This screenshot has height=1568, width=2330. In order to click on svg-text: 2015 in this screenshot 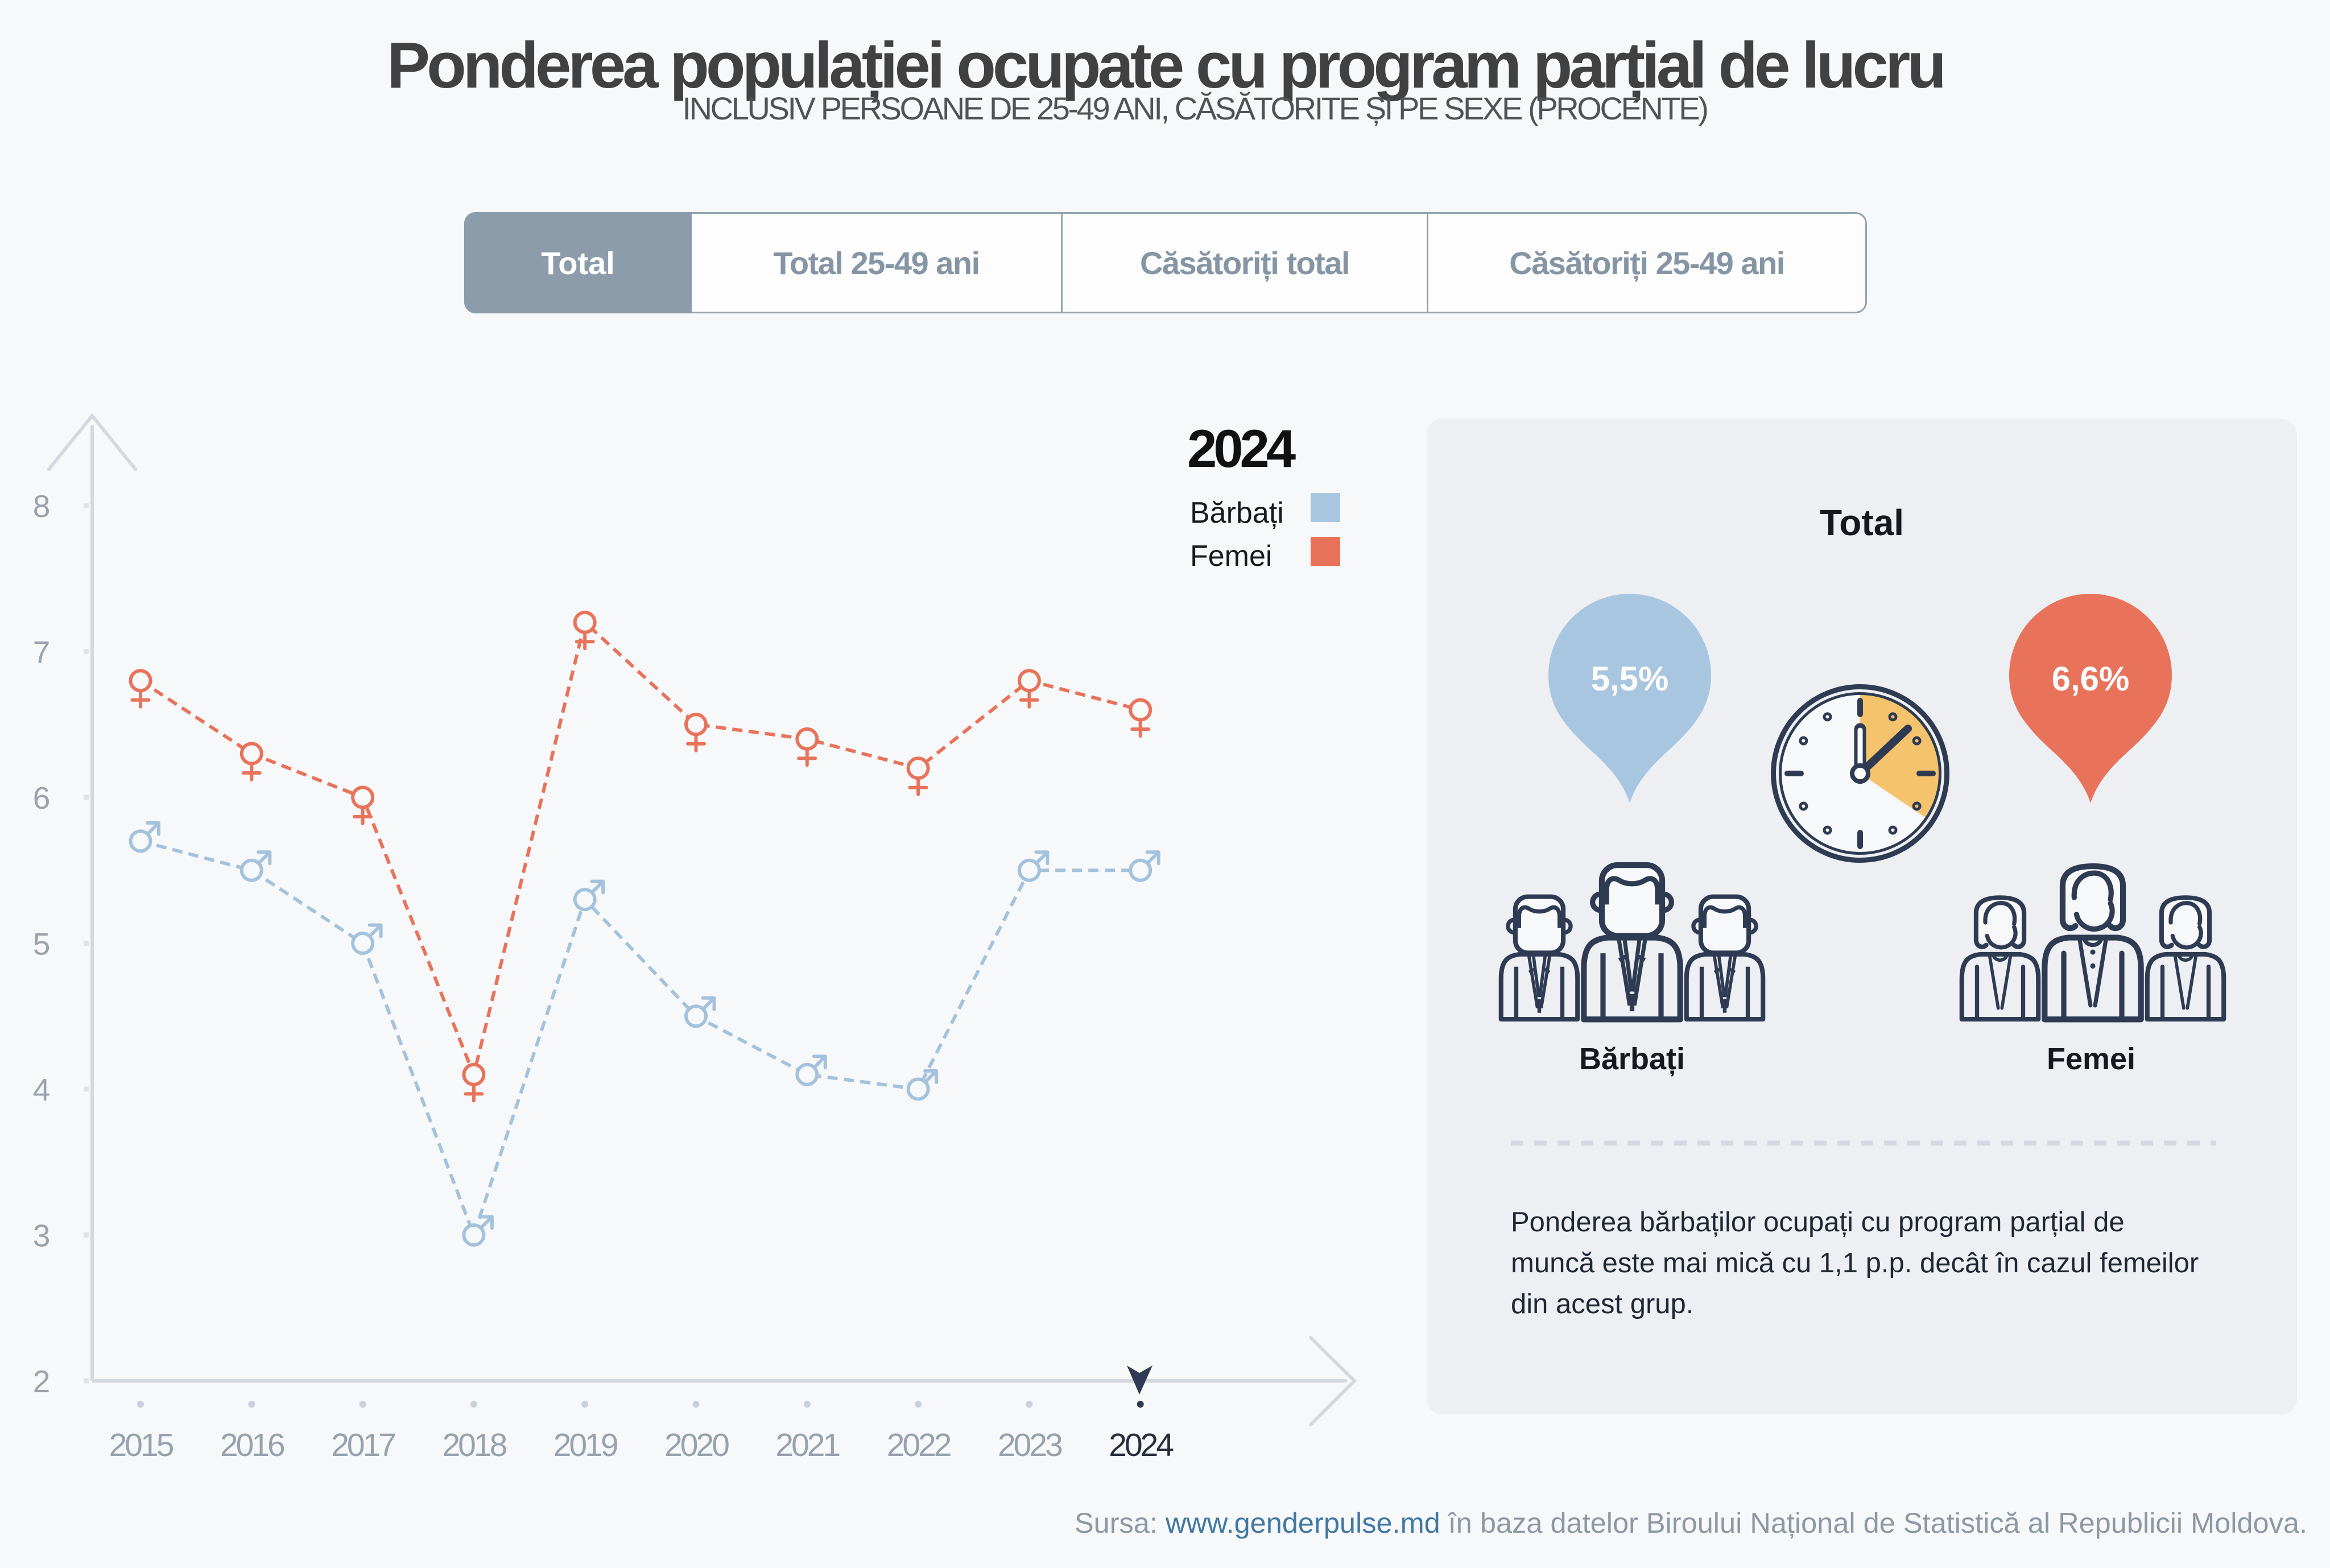, I will do `click(141, 1445)`.